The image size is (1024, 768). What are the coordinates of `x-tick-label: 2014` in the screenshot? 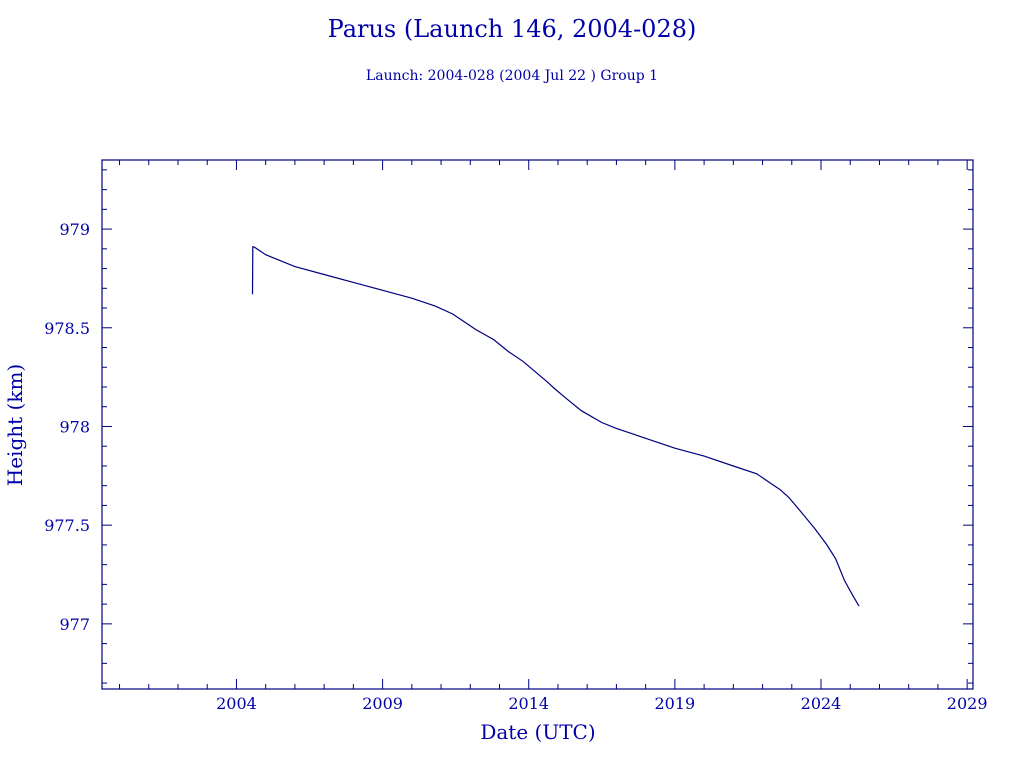 It's located at (528, 703).